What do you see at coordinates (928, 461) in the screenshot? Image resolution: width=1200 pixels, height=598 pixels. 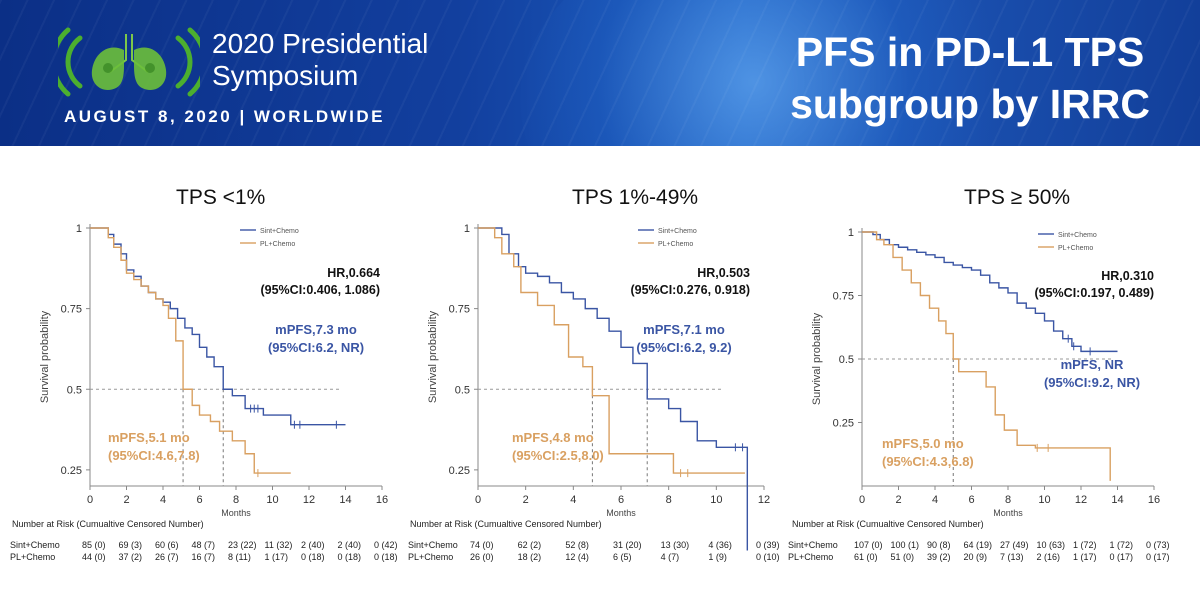 I see `pl-median-ci-label: (95%CI:4.3,6.8)` at bounding box center [928, 461].